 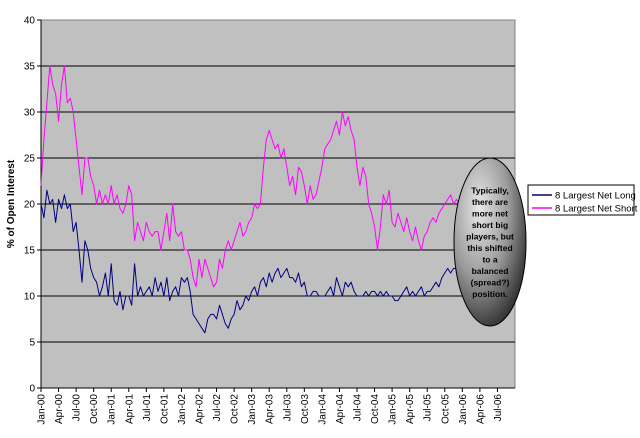 What do you see at coordinates (596, 209) in the screenshot?
I see `legend-label: 8 Largest Net Short` at bounding box center [596, 209].